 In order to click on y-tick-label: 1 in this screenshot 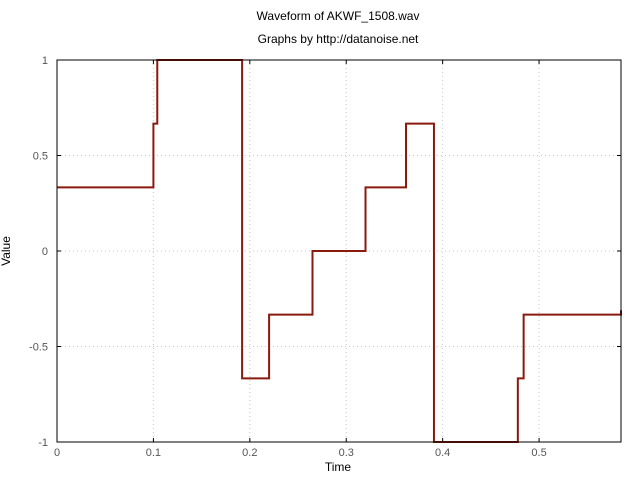, I will do `click(45, 61)`.